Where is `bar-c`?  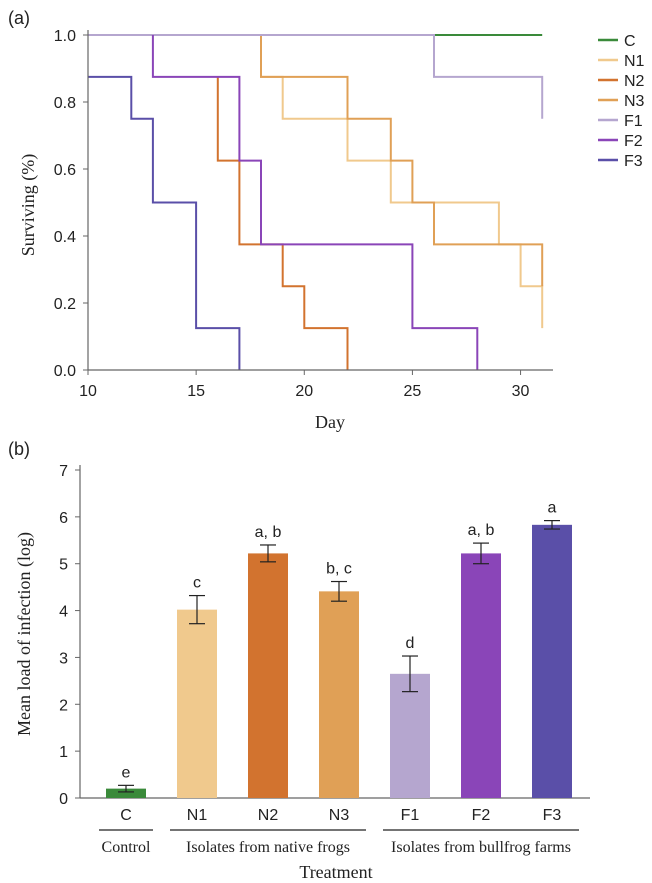
bar-c is located at coordinates (126, 793).